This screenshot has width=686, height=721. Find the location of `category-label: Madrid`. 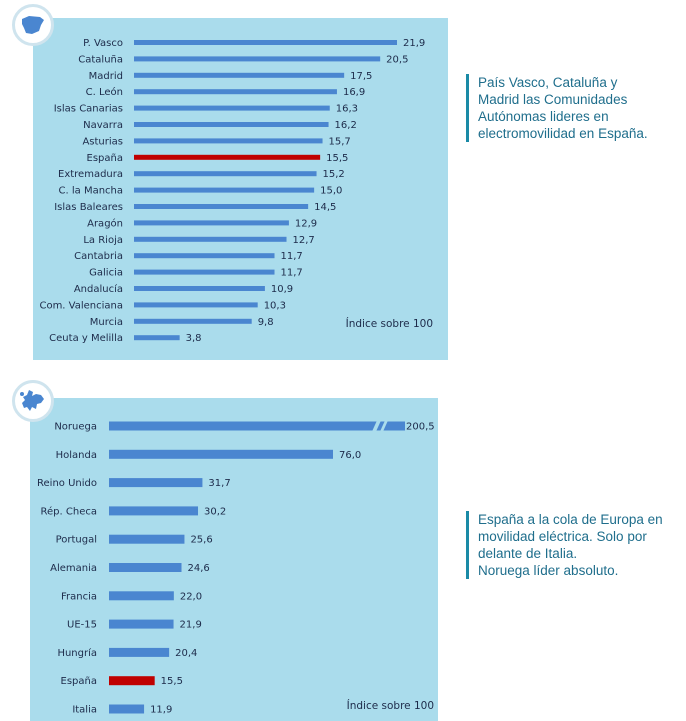

category-label: Madrid is located at coordinates (106, 76).